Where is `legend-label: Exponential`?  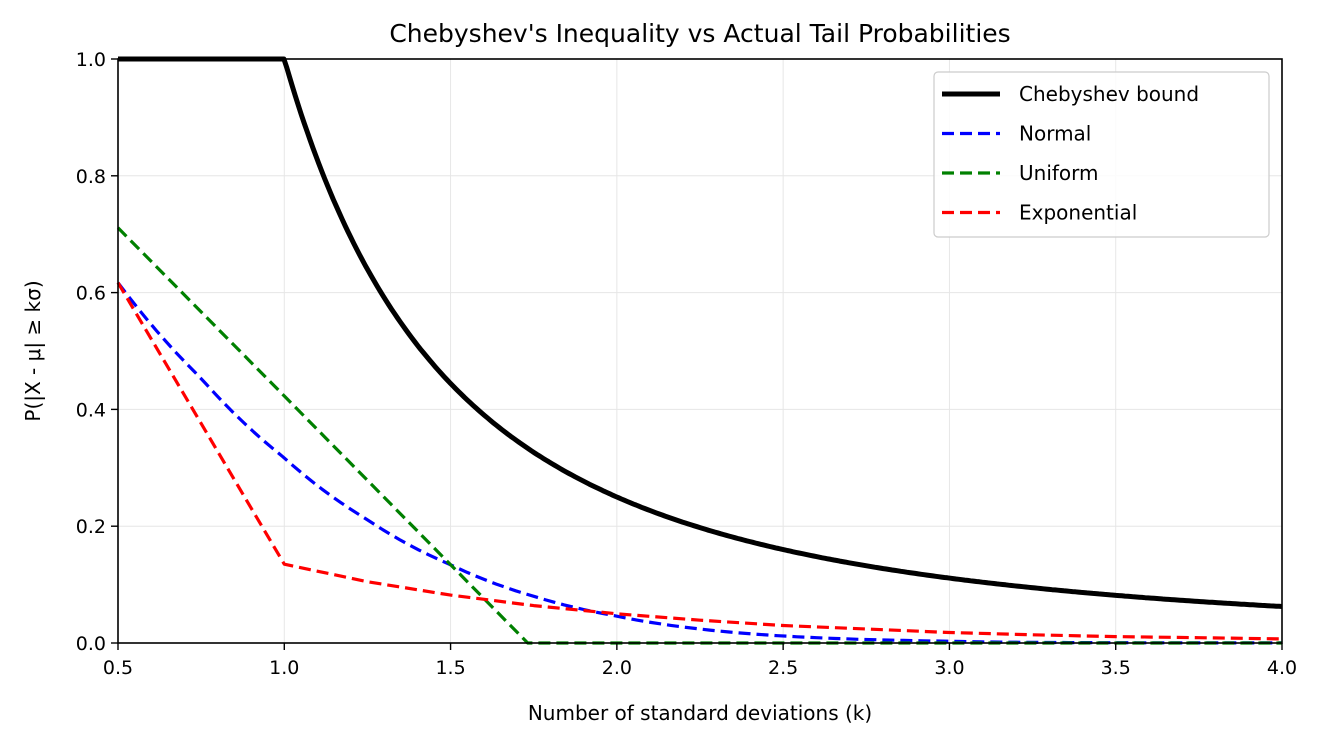 legend-label: Exponential is located at coordinates (1078, 213).